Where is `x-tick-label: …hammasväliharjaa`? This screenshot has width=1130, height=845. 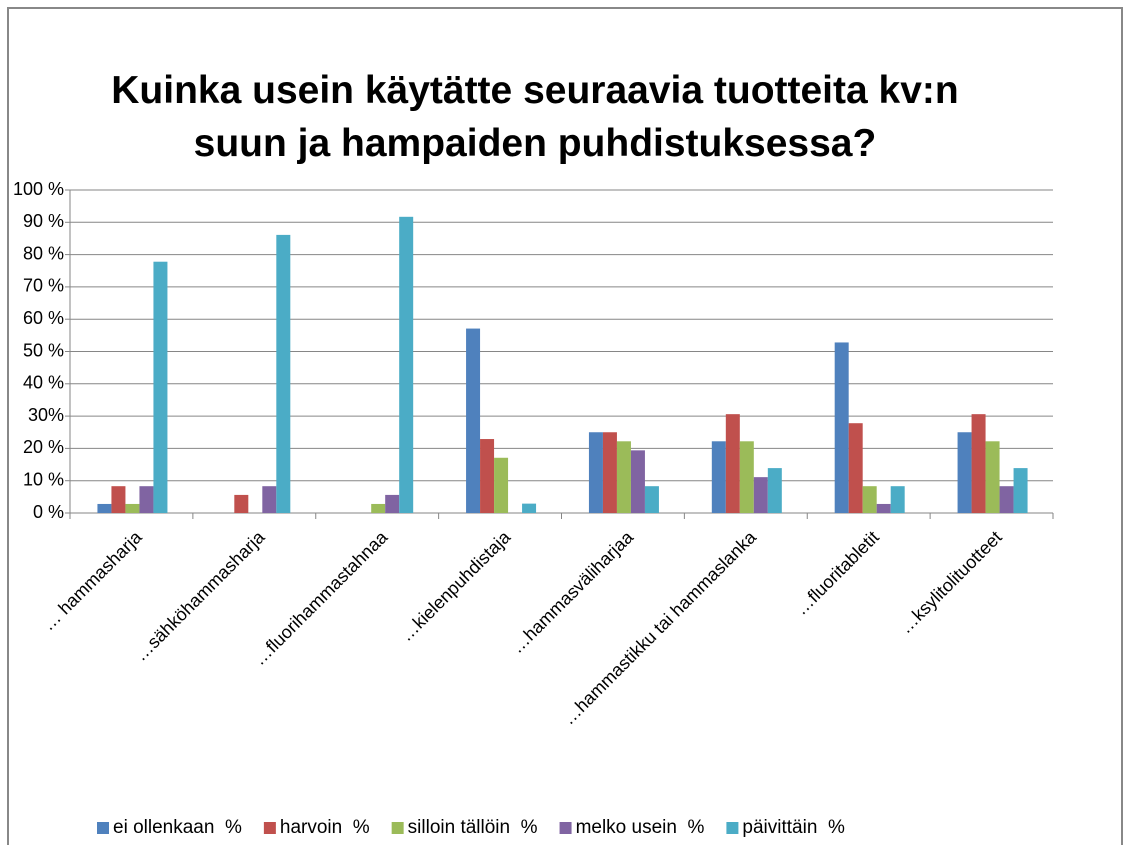
x-tick-label: …hammasväliharjaa is located at coordinates (572, 591).